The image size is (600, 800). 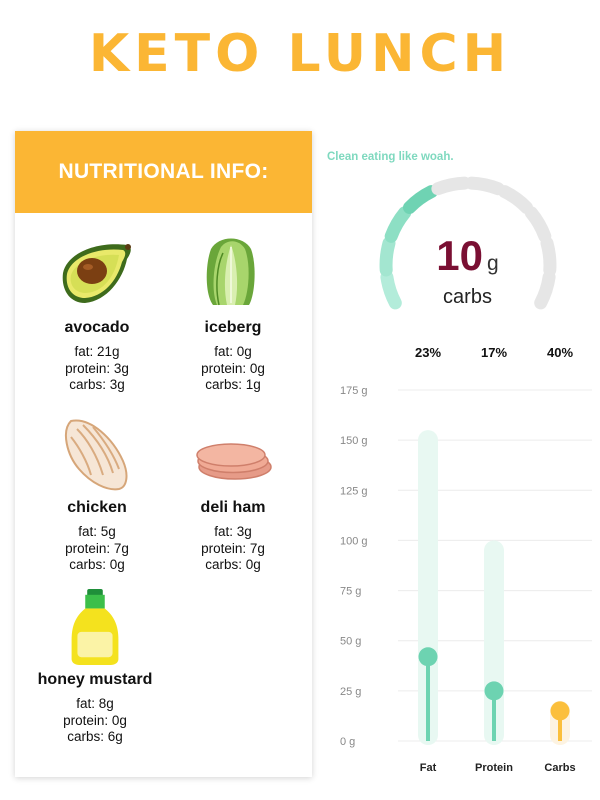 What do you see at coordinates (347, 742) in the screenshot?
I see `y-tick-label: 0 g` at bounding box center [347, 742].